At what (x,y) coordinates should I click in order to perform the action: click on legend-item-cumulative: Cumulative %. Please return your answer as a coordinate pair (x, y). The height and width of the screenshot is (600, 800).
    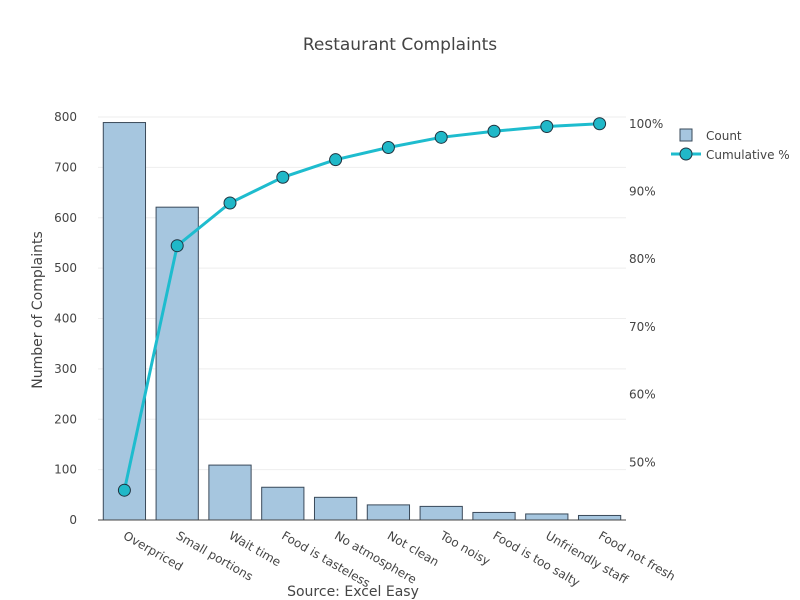
    Looking at the image, I should click on (730, 154).